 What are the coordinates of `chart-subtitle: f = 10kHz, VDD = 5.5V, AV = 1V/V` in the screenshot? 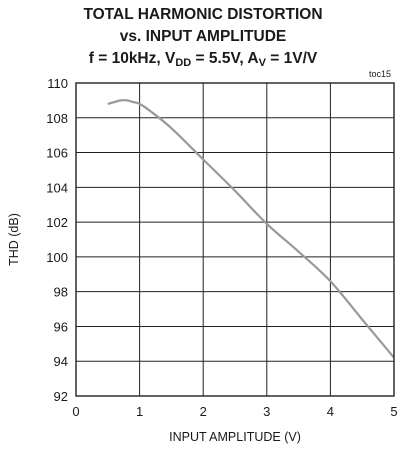 It's located at (203, 61).